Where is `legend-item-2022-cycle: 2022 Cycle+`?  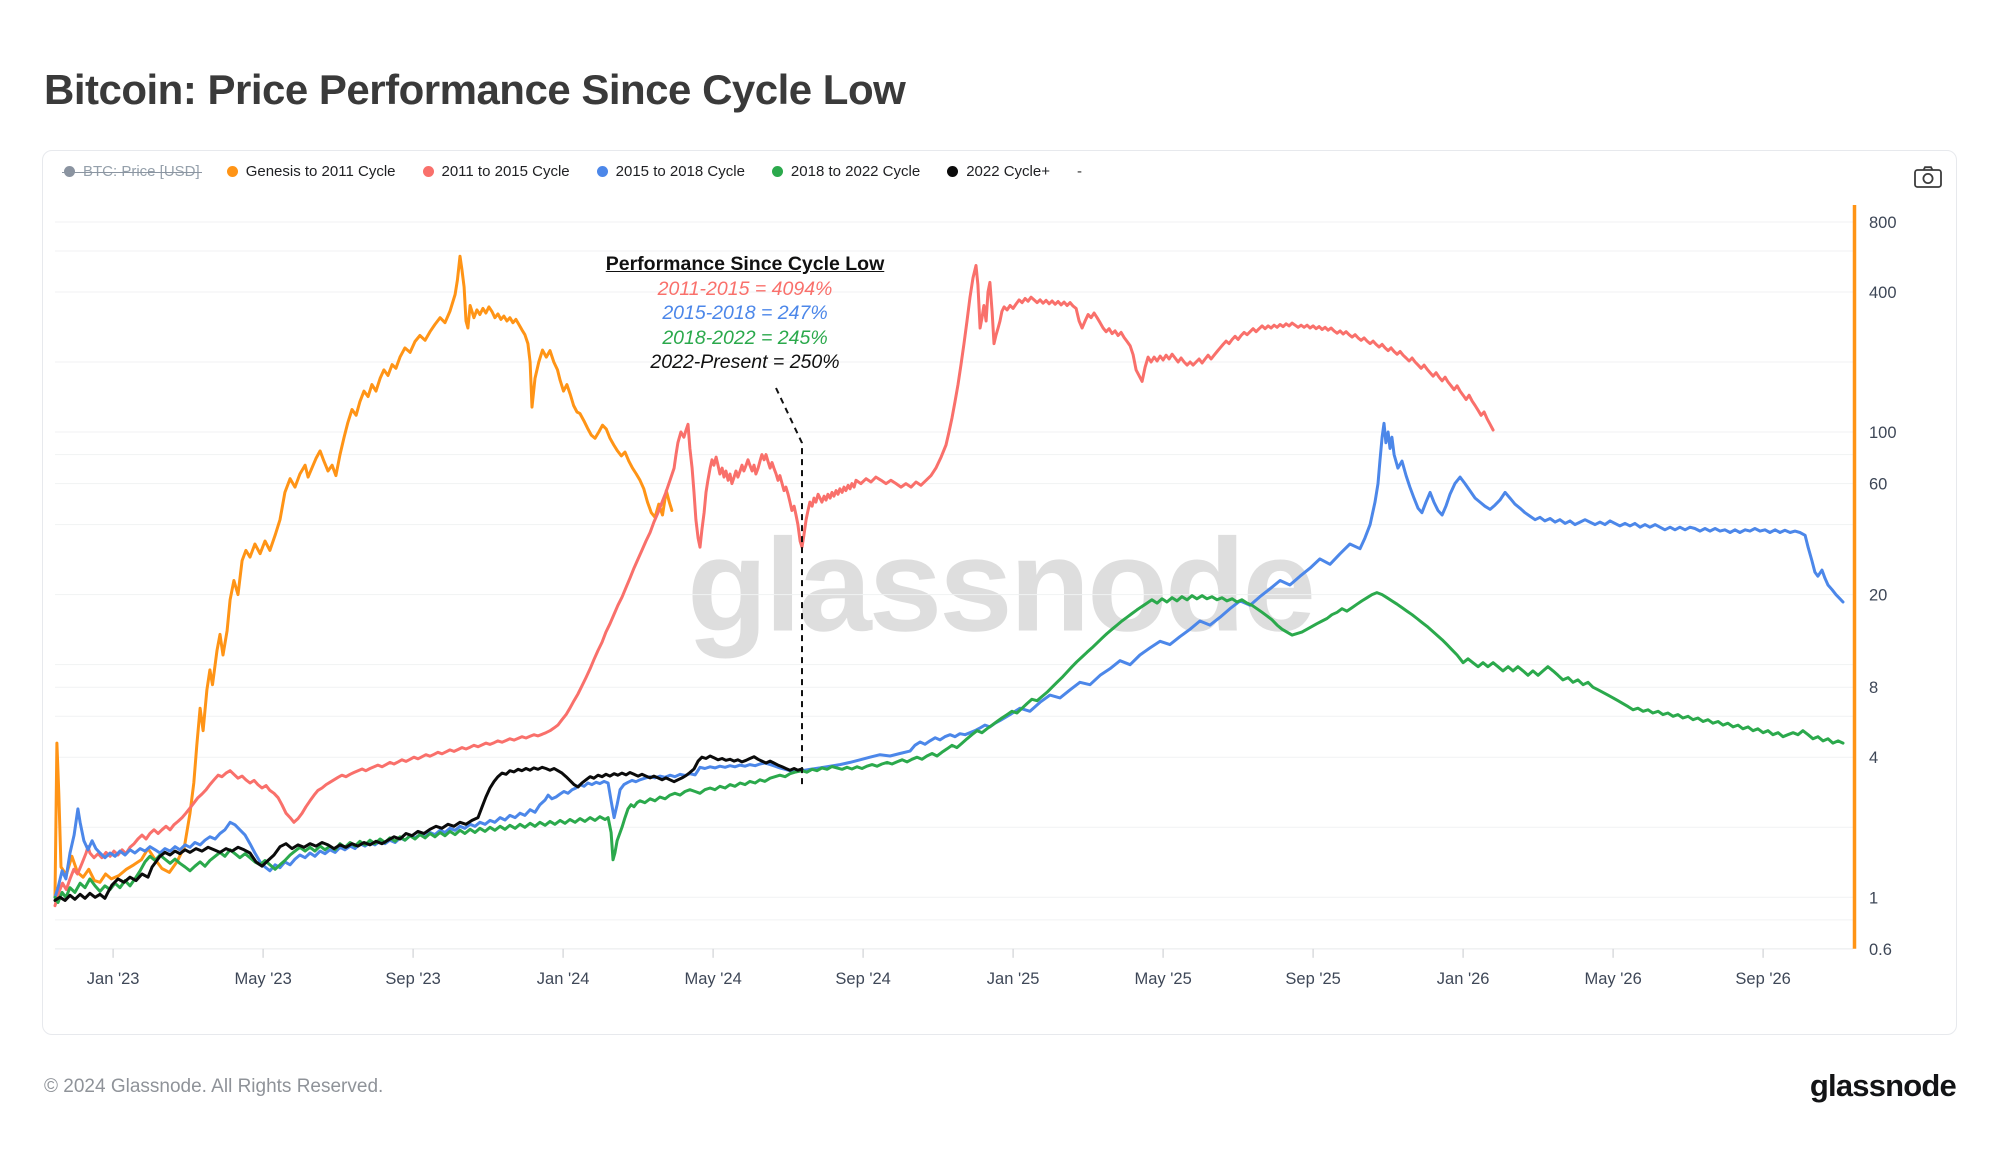
legend-item-2022-cycle: 2022 Cycle+ is located at coordinates (998, 171).